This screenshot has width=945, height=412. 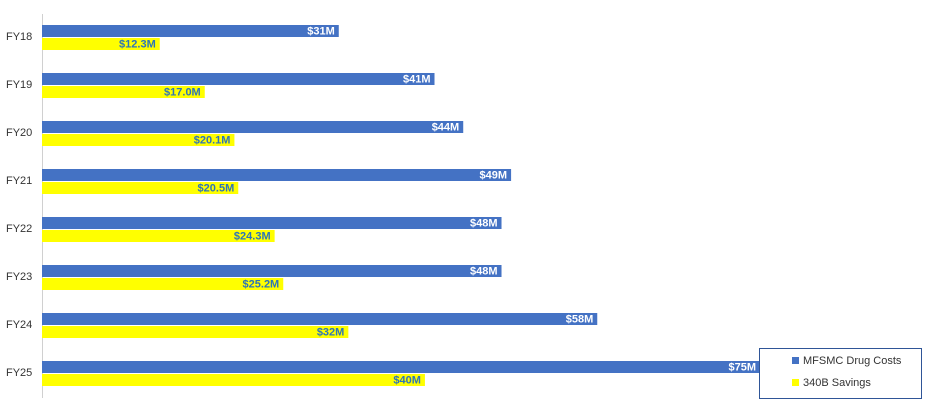 What do you see at coordinates (261, 284) in the screenshot?
I see `value-label: $25.2M` at bounding box center [261, 284].